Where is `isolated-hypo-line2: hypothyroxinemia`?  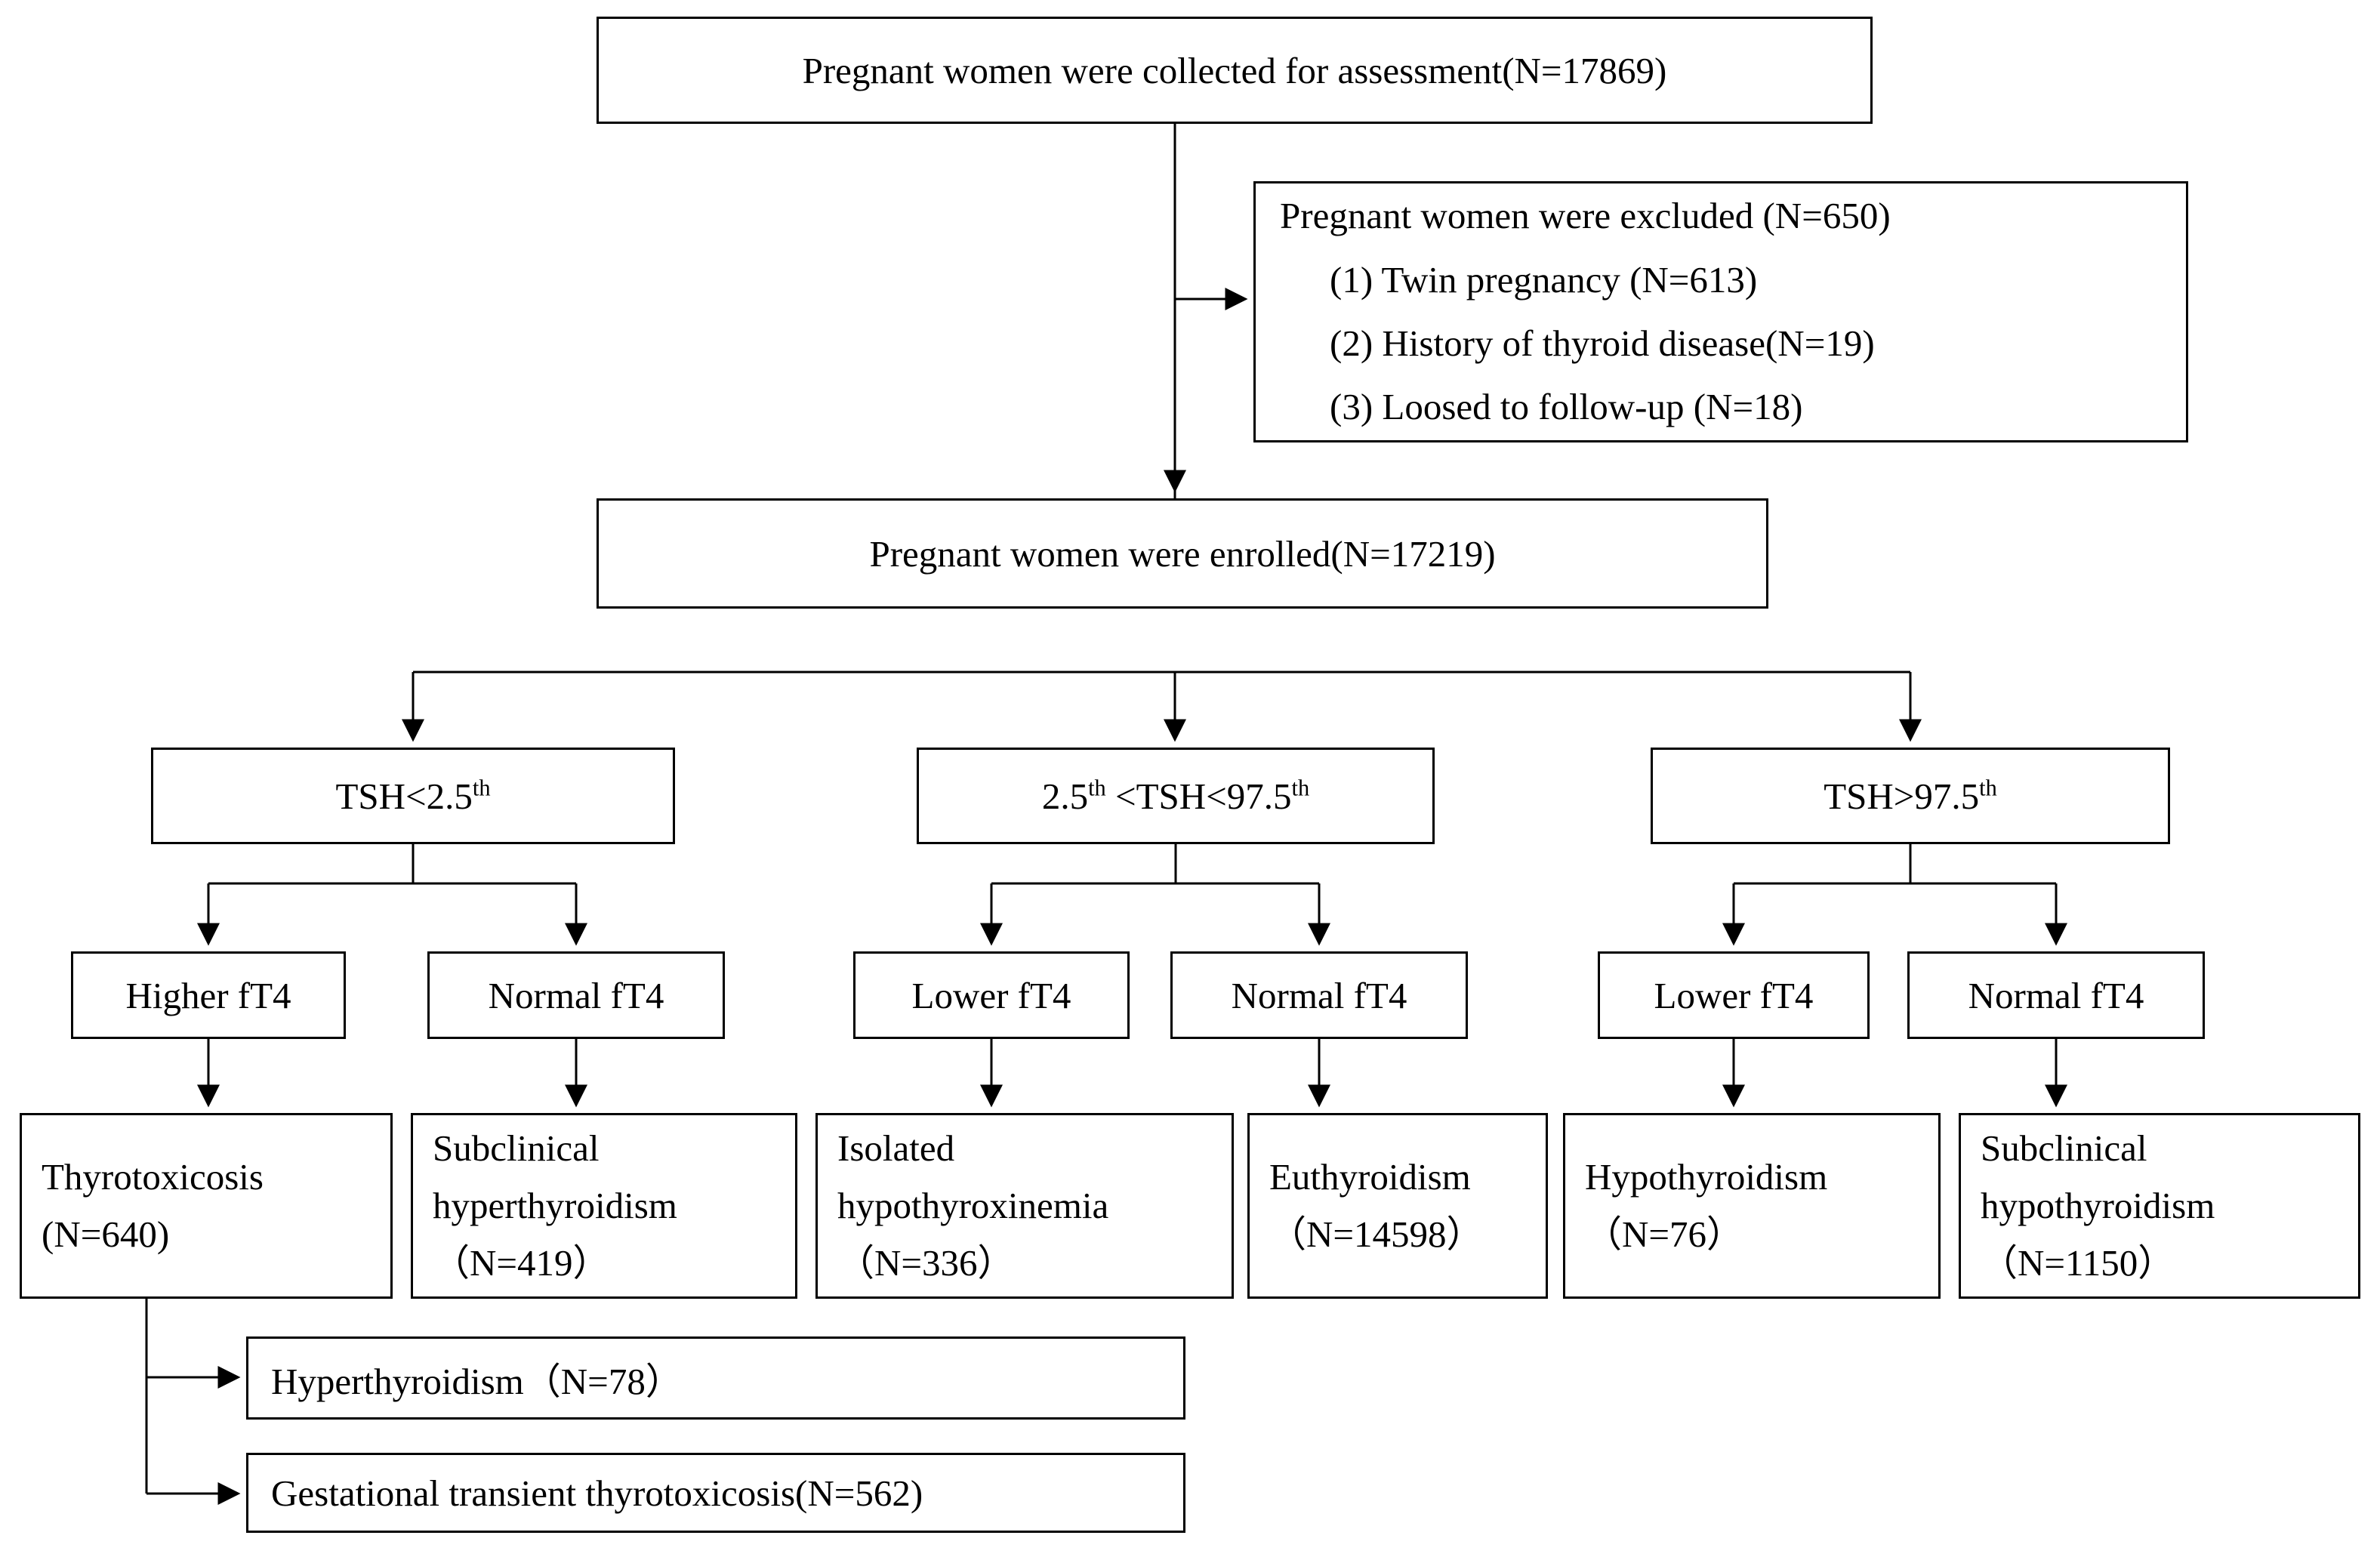
isolated-hypo-line2: hypothyroxinemia is located at coordinates (973, 1206).